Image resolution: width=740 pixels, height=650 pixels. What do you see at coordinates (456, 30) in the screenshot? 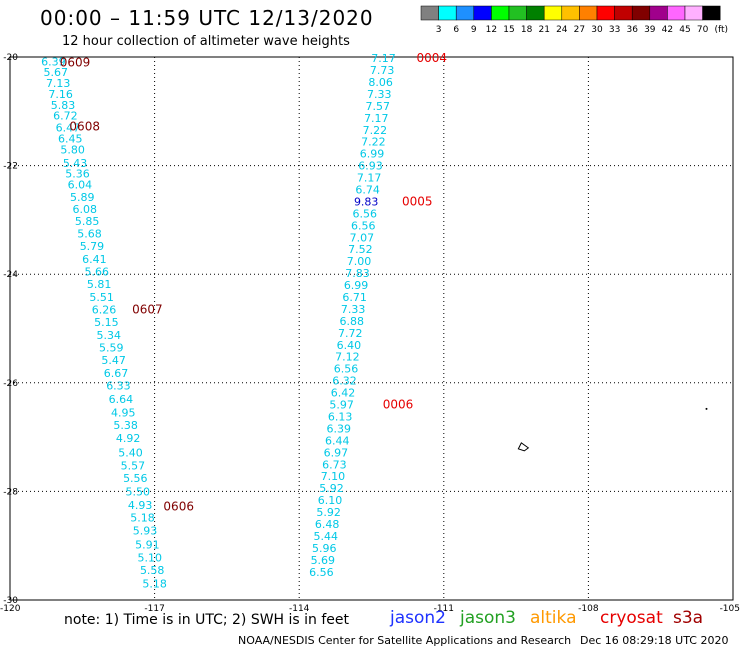
I see `colorbar-label: 6` at bounding box center [456, 30].